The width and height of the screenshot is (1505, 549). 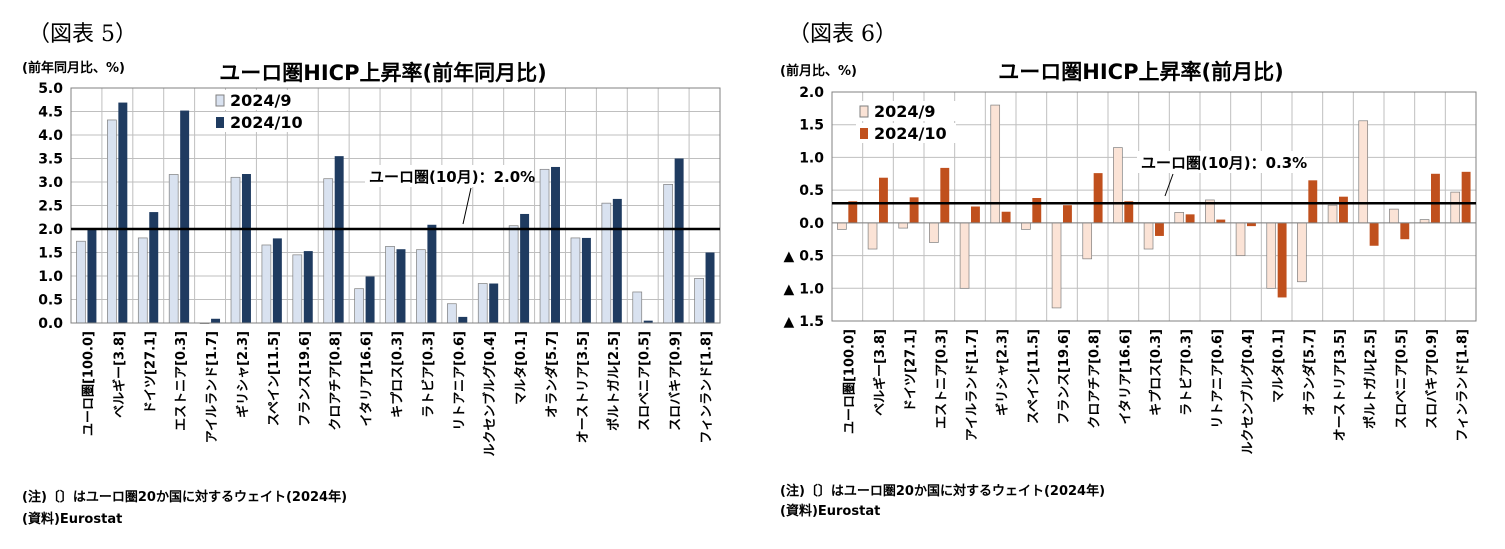 What do you see at coordinates (1003, 372) in the screenshot?
I see `category-label: ギリシャ[2.3]` at bounding box center [1003, 372].